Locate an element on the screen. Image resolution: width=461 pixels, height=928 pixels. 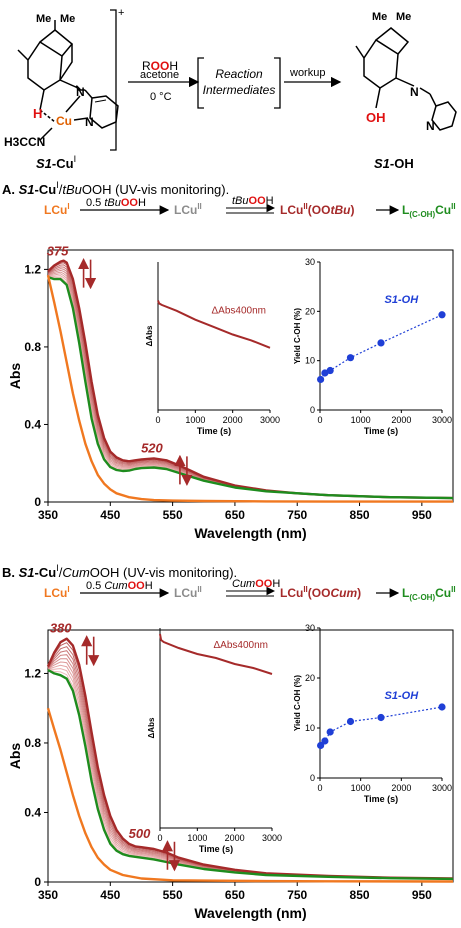
panel-title-cu: -Cu is located at coordinates (46, 189).